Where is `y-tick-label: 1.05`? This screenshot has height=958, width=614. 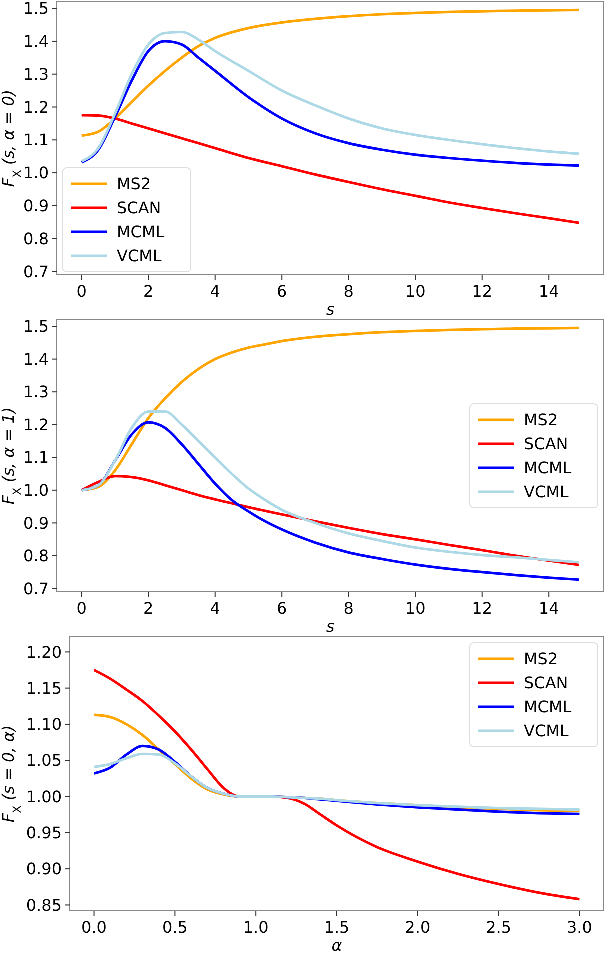
y-tick-label: 1.05 is located at coordinates (44, 760).